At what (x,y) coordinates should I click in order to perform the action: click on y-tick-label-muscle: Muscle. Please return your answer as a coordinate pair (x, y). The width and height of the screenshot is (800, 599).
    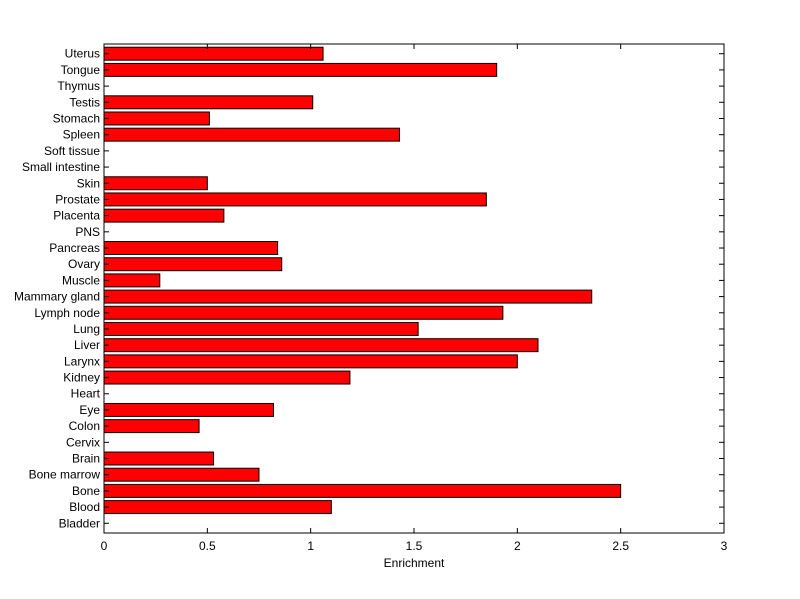
    Looking at the image, I should click on (81, 280).